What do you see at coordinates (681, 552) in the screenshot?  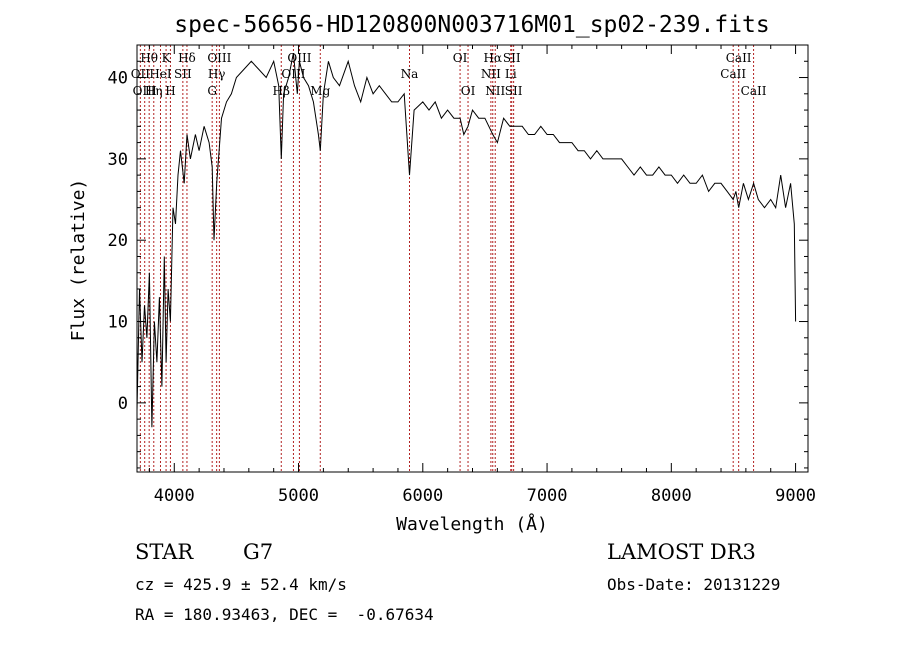 I see `survey-name: LAMOST DR3` at bounding box center [681, 552].